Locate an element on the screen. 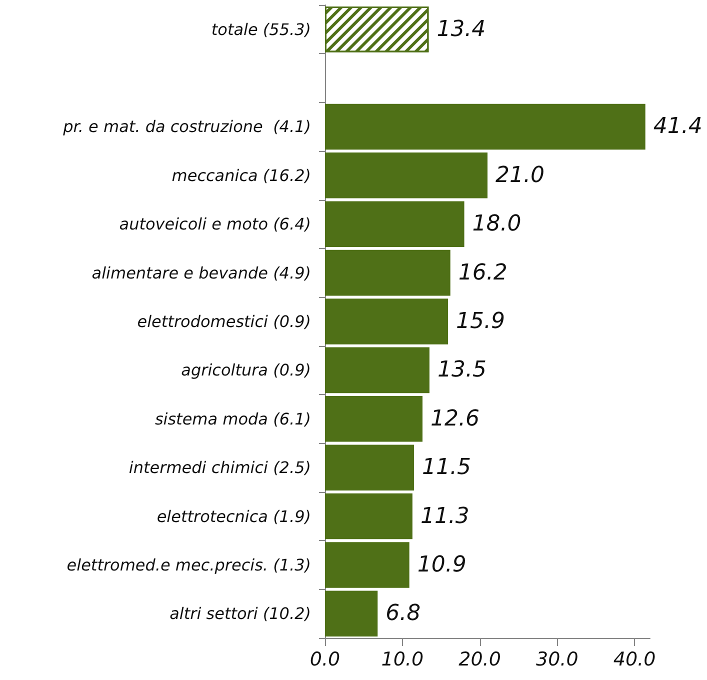 Image resolution: width=707 pixels, height=680 pixels. data-label: 11.5 is located at coordinates (446, 467).